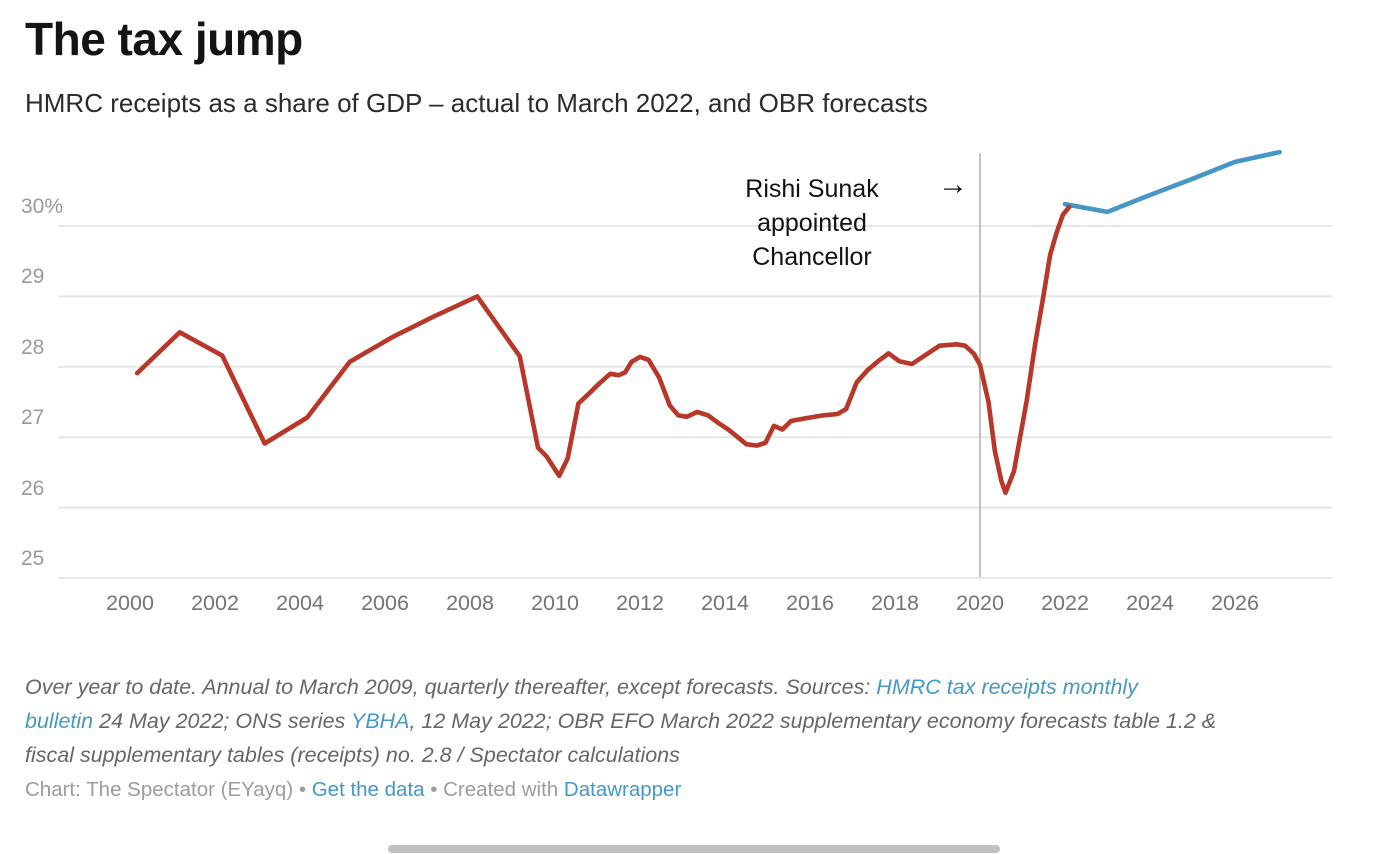 Image resolution: width=1388 pixels, height=854 pixels. Describe the element at coordinates (640, 603) in the screenshot. I see `x-tick-label: 2012` at that location.